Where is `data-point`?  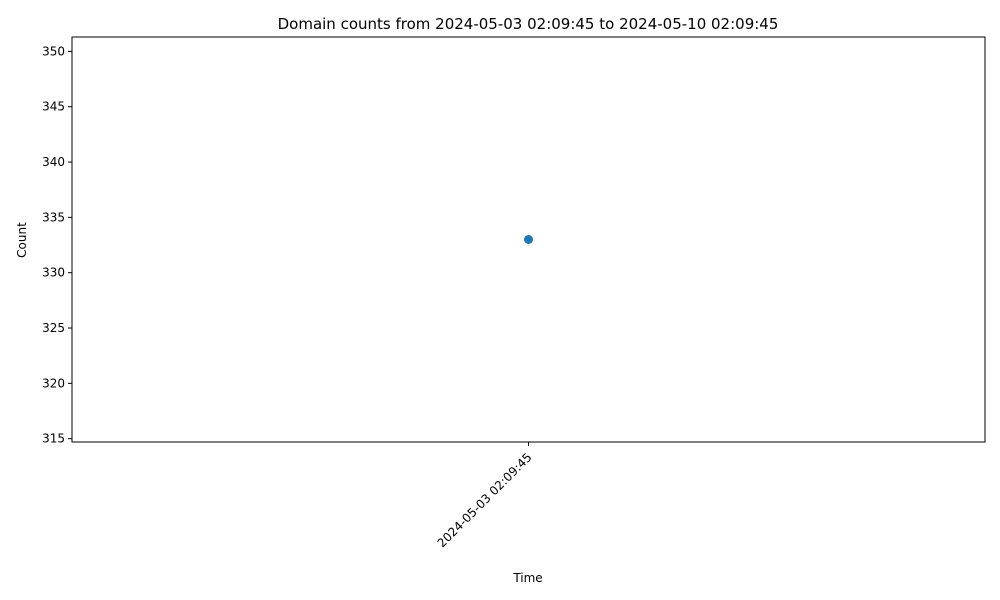
data-point is located at coordinates (528, 239).